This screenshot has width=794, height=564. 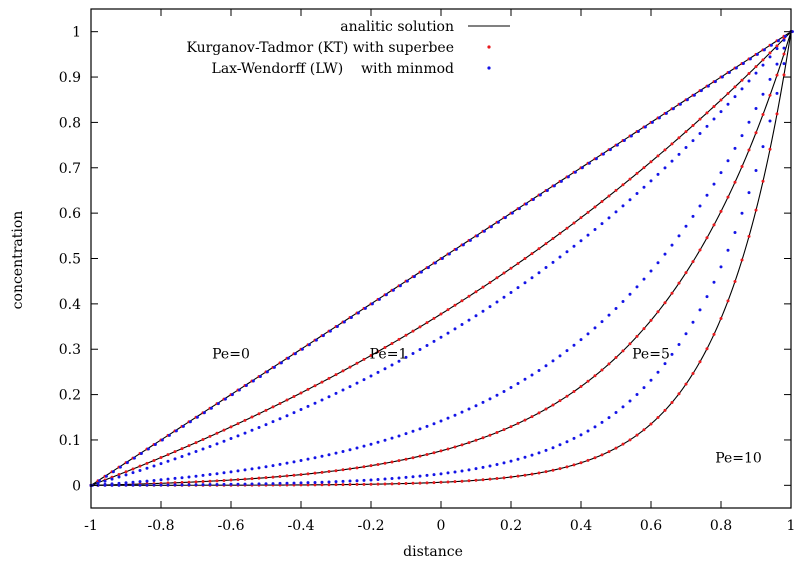 What do you see at coordinates (721, 526) in the screenshot?
I see `x-tick-label: 0.8` at bounding box center [721, 526].